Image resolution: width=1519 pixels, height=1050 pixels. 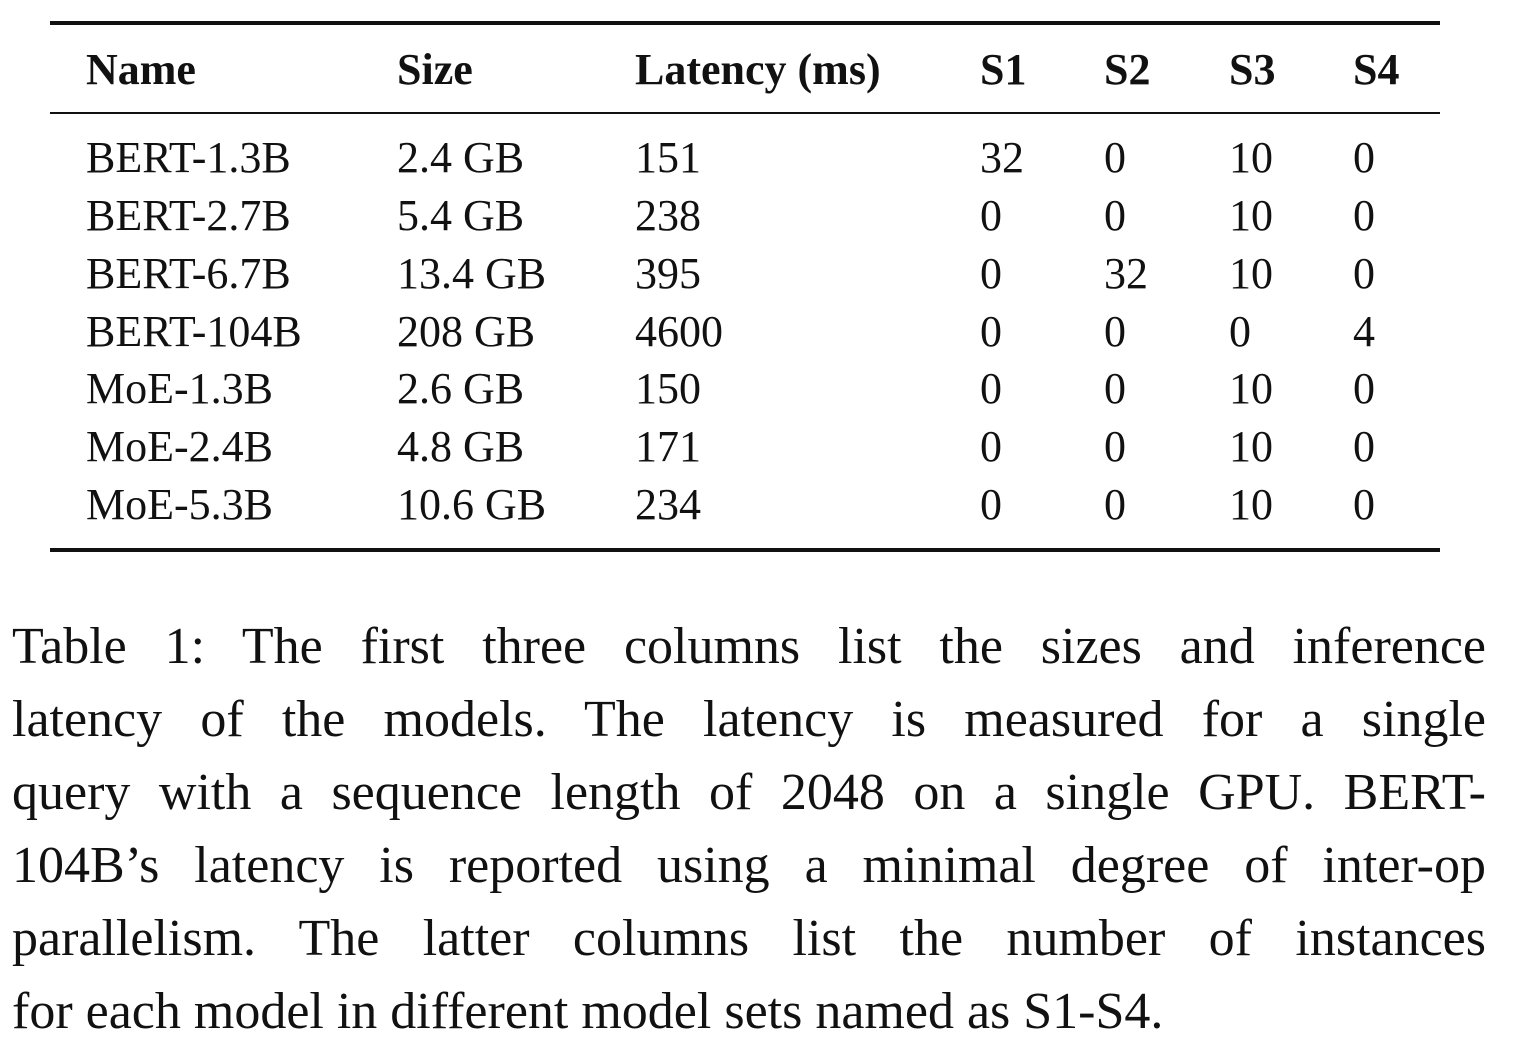 What do you see at coordinates (461, 215) in the screenshot?
I see `table-cell: 5.4 GB` at bounding box center [461, 215].